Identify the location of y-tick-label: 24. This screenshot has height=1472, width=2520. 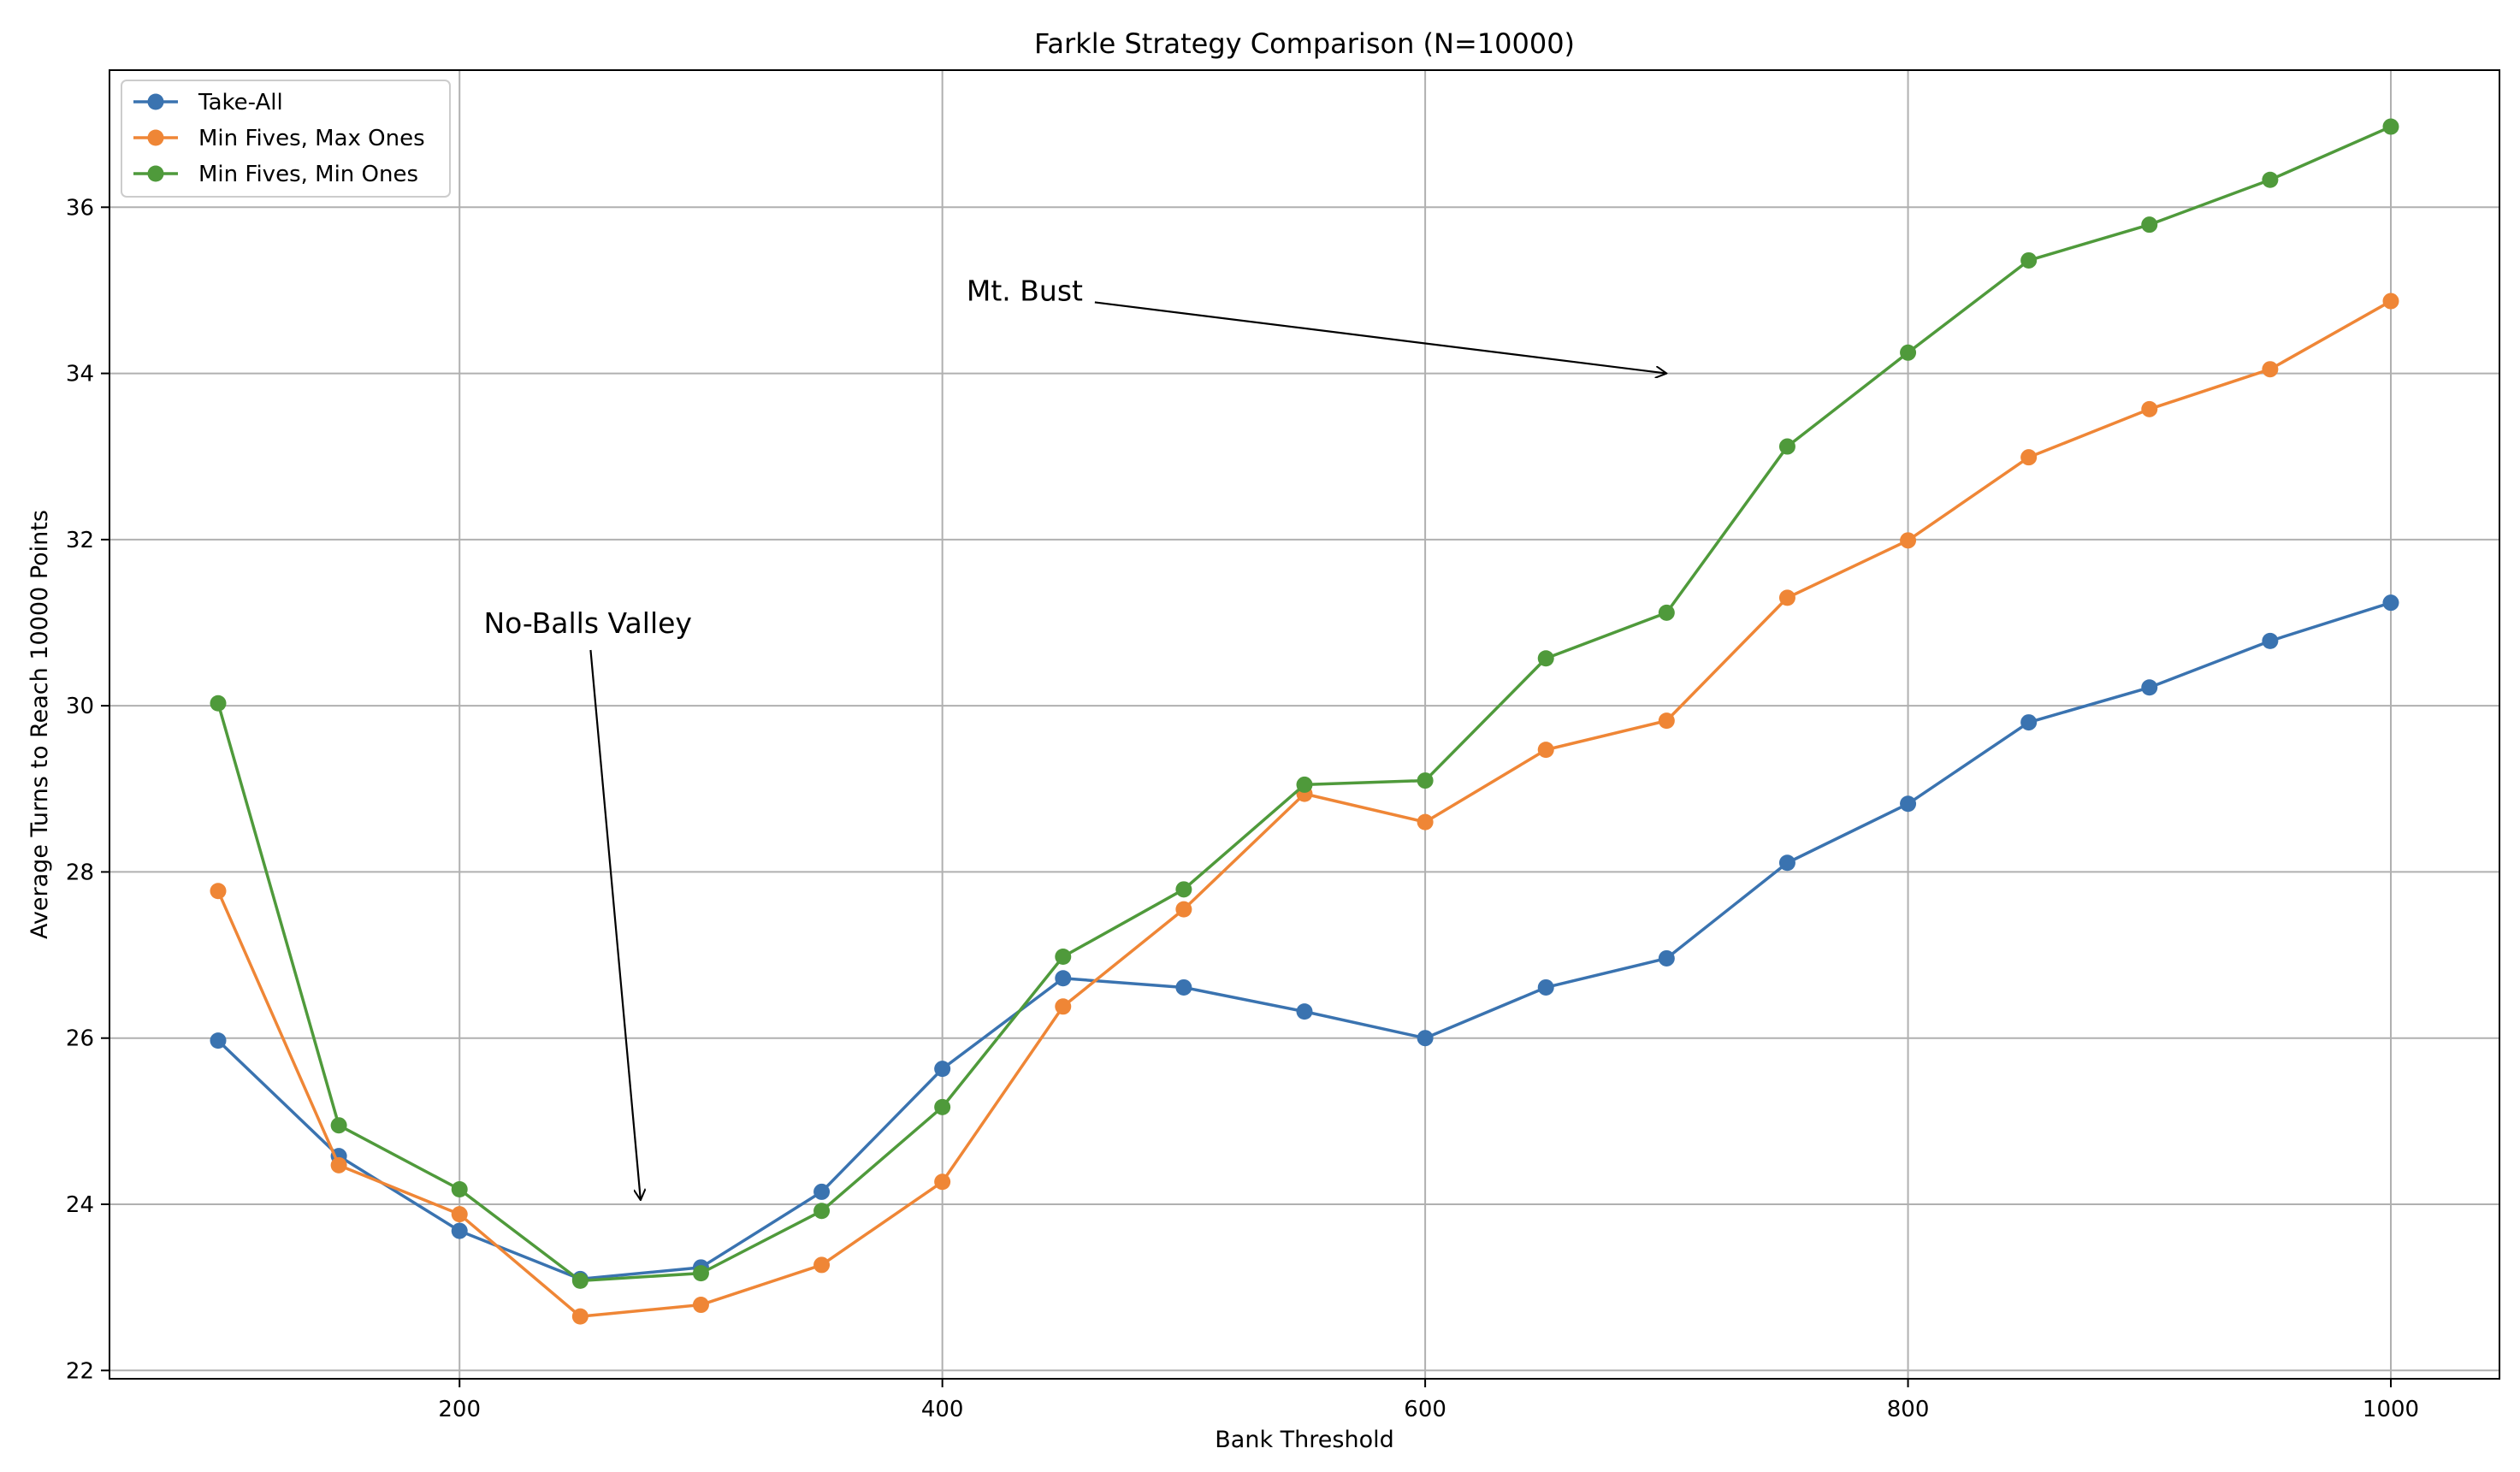
(80, 1205).